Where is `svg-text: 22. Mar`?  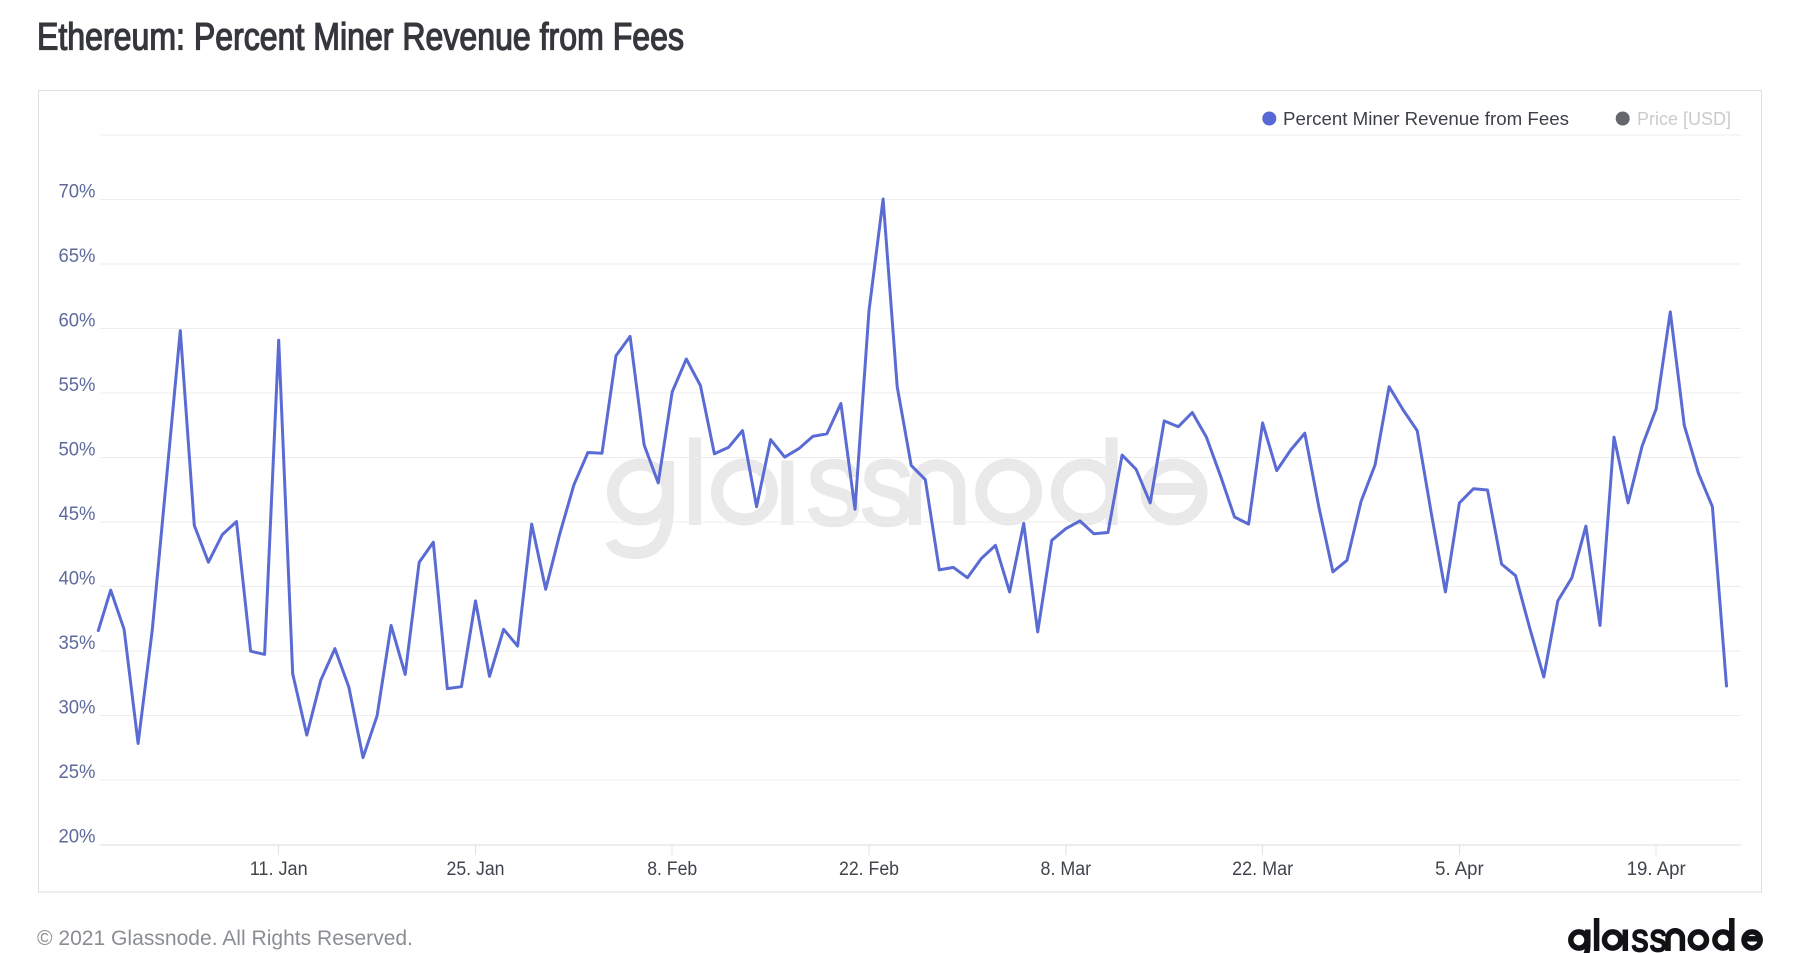
svg-text: 22. Mar is located at coordinates (1263, 869).